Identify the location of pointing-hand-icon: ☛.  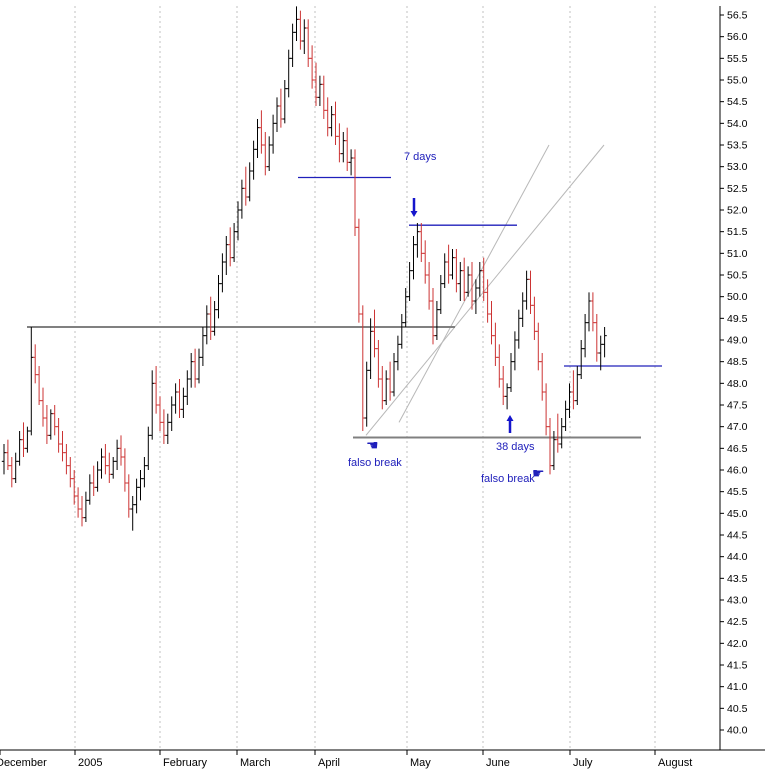
(538, 473).